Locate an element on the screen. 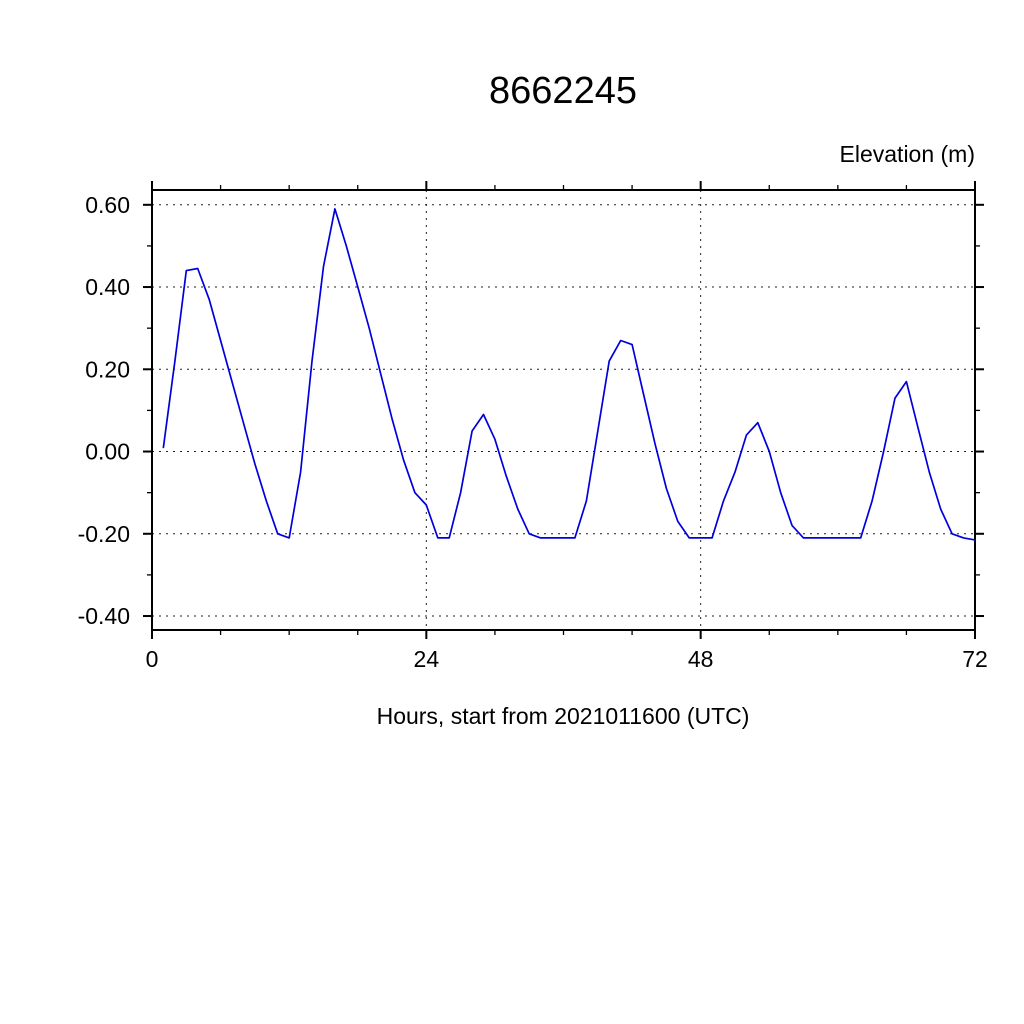 This screenshot has height=1024, width=1024. chart-title: 8662245 is located at coordinates (563, 91).